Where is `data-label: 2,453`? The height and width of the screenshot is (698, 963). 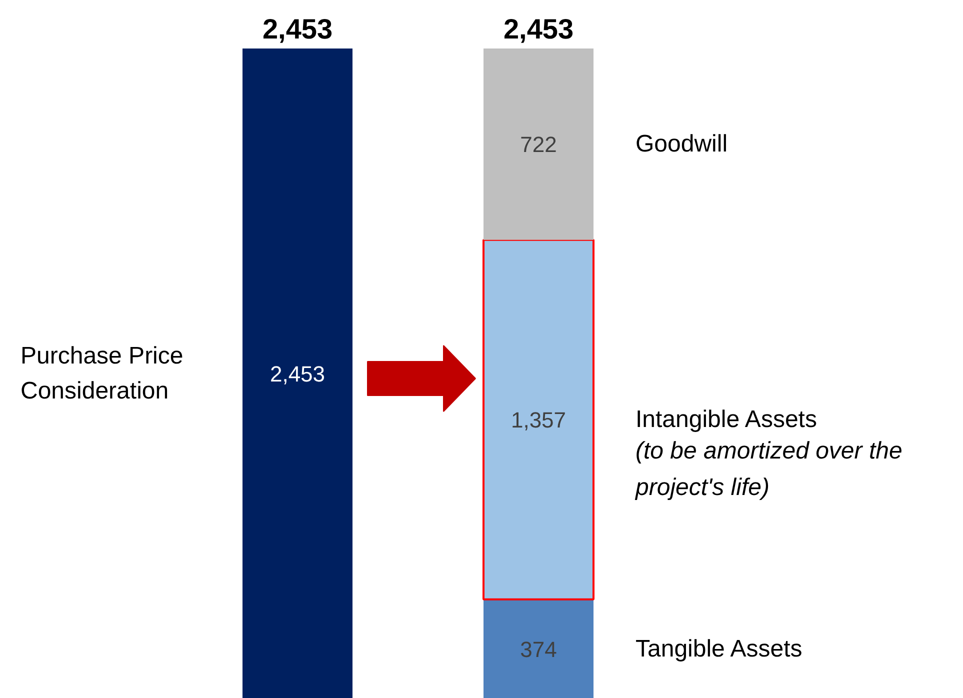
data-label: 2,453 is located at coordinates (298, 374).